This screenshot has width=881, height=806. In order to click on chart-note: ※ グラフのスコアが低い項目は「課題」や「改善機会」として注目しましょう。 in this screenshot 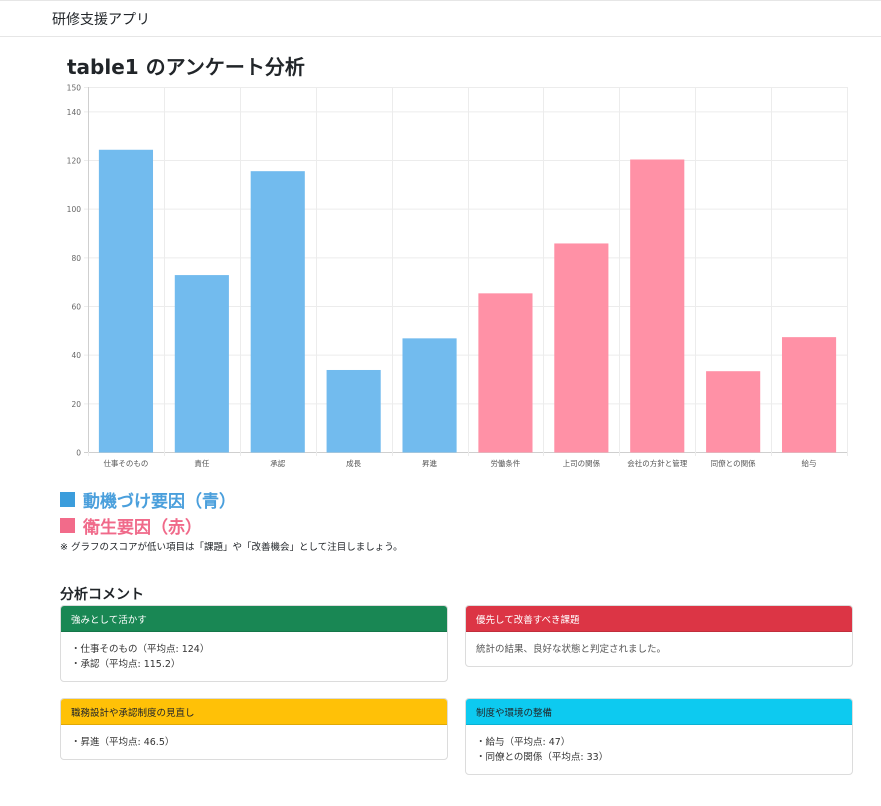, I will do `click(231, 547)`.